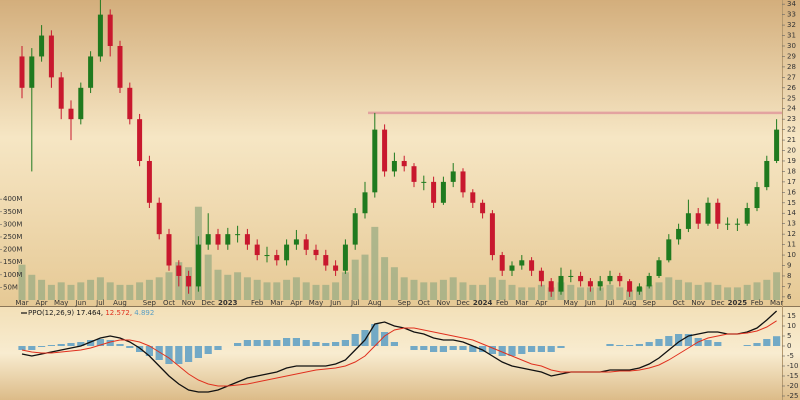  Describe the element at coordinates (791, 326) in the screenshot. I see `y-tick-label: 10` at that location.